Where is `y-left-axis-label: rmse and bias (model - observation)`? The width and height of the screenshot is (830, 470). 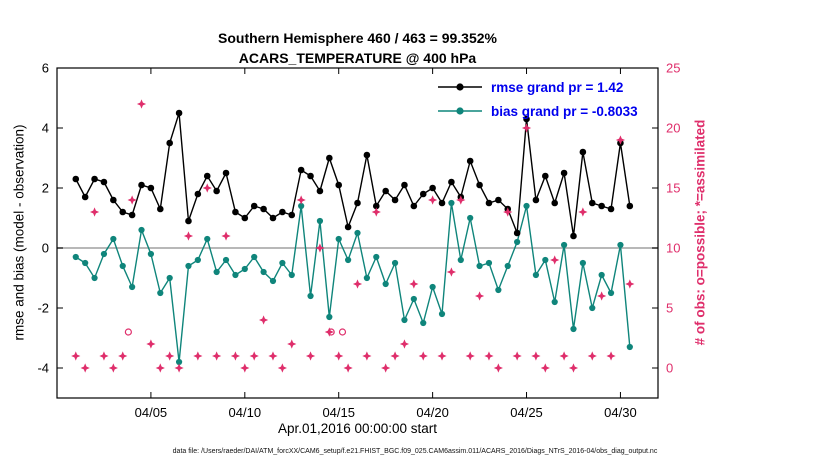
y-left-axis-label: rmse and bias (model - observation) is located at coordinates (19, 232).